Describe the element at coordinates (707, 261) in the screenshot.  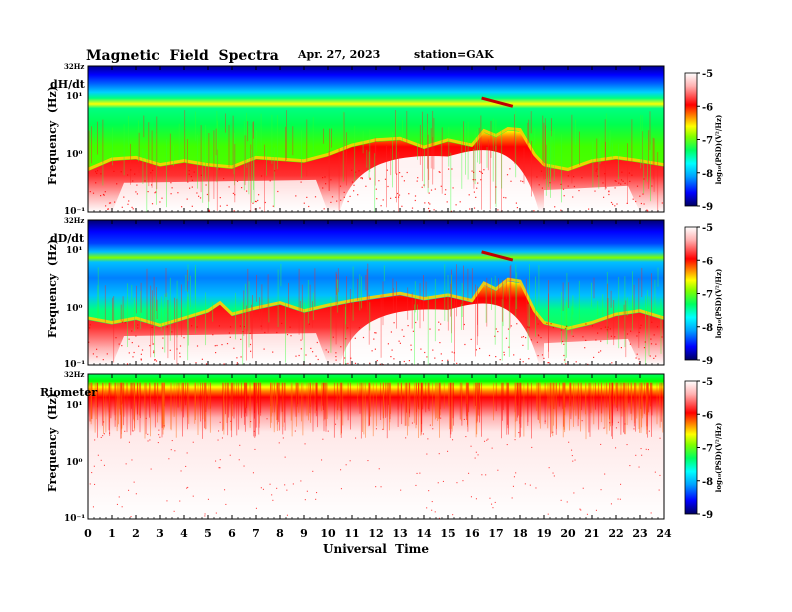
I see `colorbar-tick-label: -6` at that location.